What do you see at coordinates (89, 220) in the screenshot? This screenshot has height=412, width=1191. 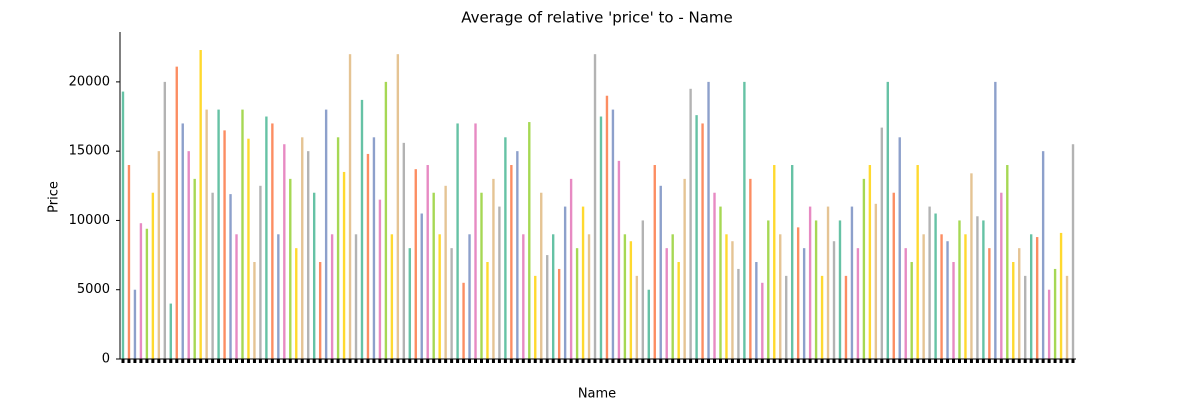 I see `y-tick-label: 10000` at bounding box center [89, 220].